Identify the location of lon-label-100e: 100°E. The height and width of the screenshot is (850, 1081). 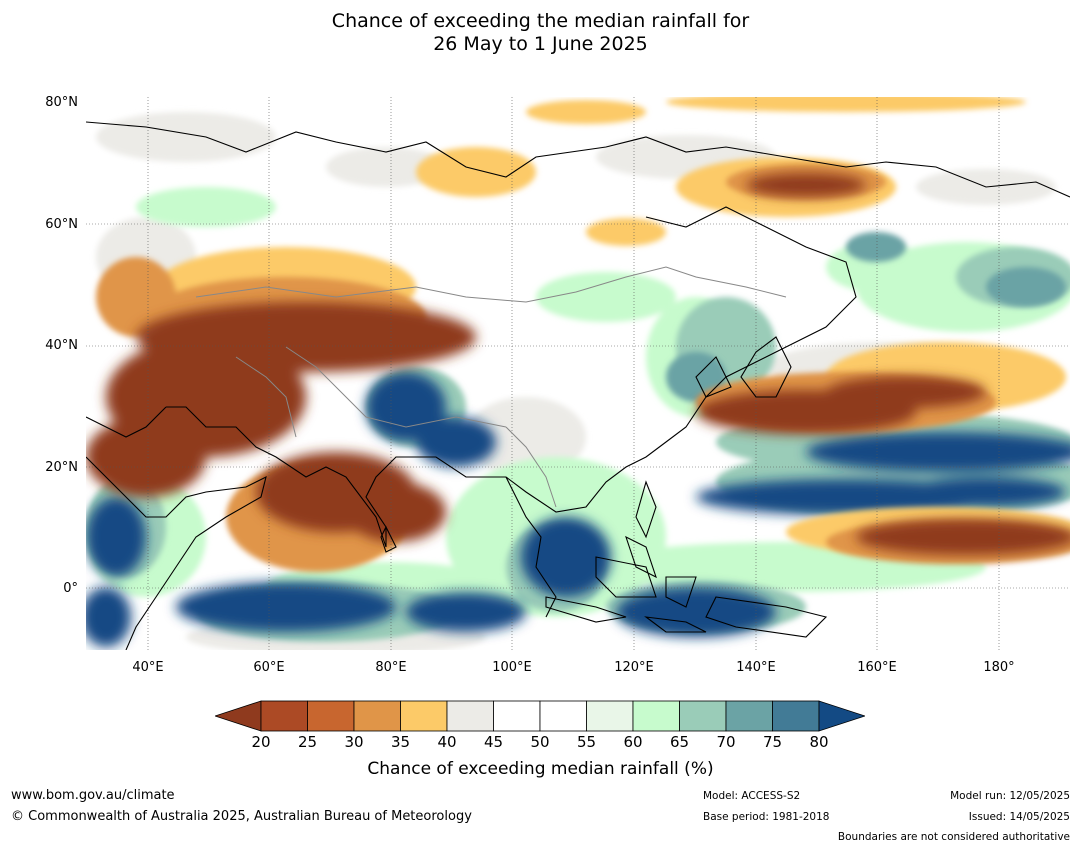
(512, 667).